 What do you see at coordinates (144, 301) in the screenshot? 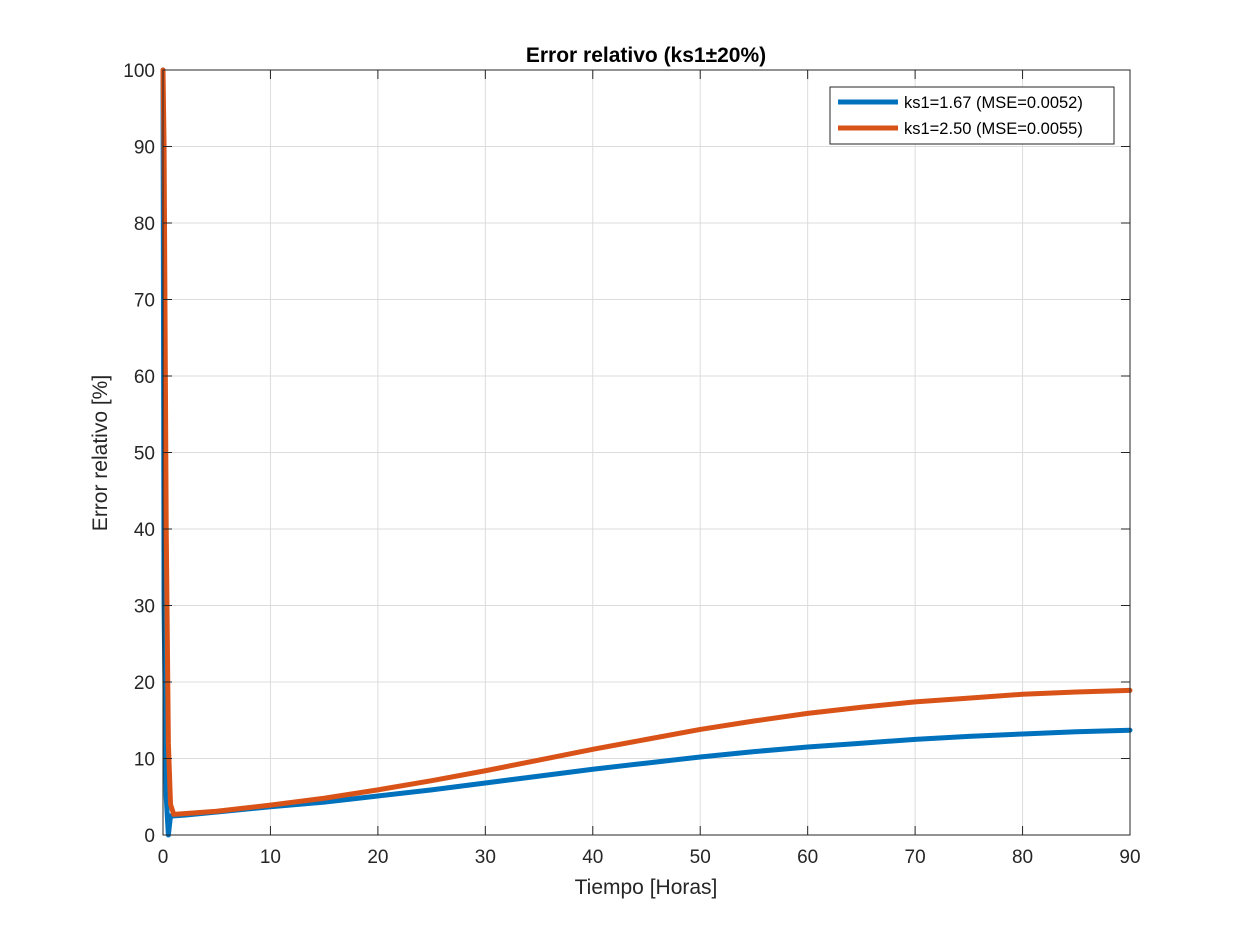
I see `y-tick-label: 70` at bounding box center [144, 301].